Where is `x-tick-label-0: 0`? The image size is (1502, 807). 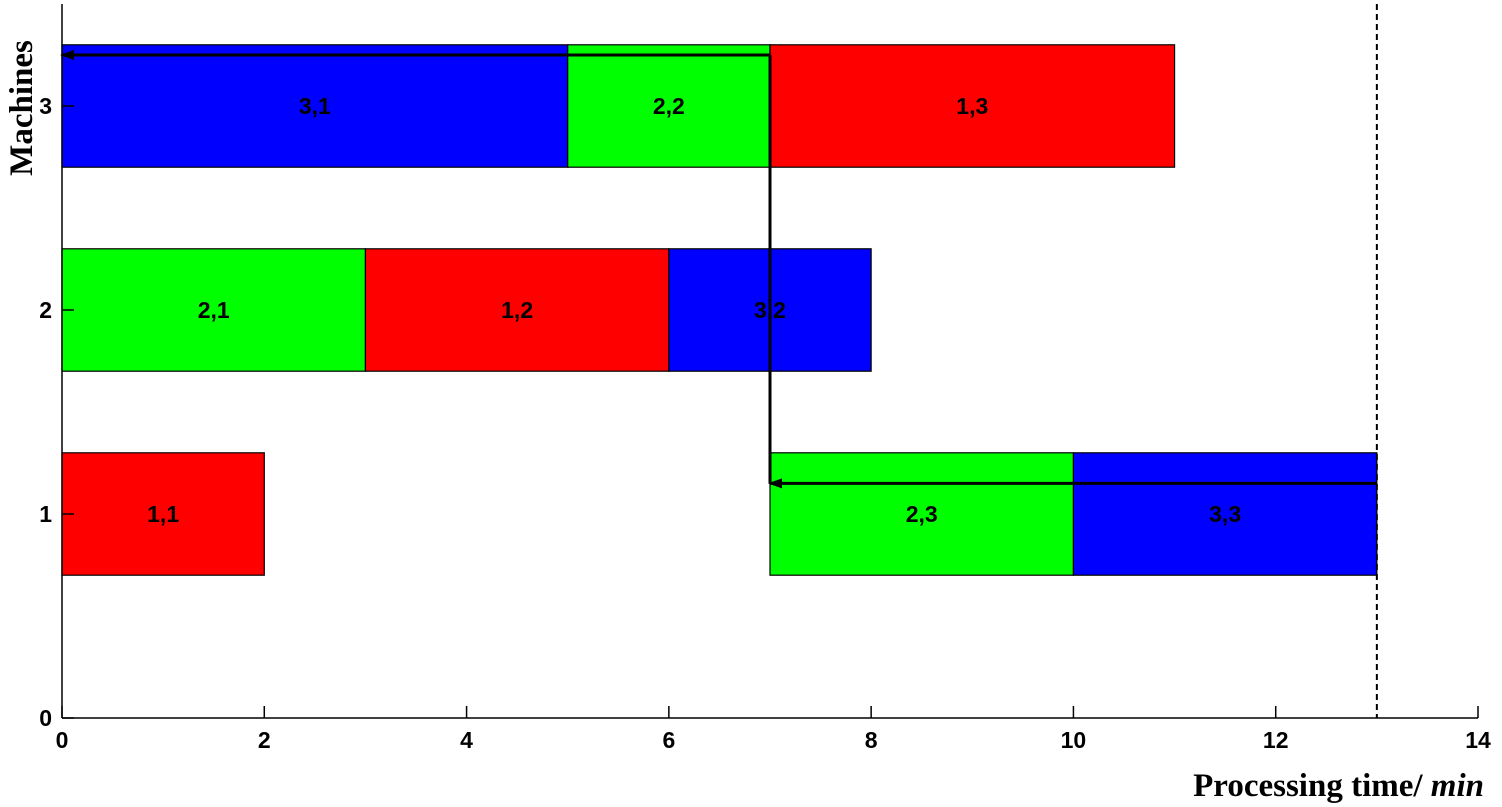 x-tick-label-0: 0 is located at coordinates (62, 740).